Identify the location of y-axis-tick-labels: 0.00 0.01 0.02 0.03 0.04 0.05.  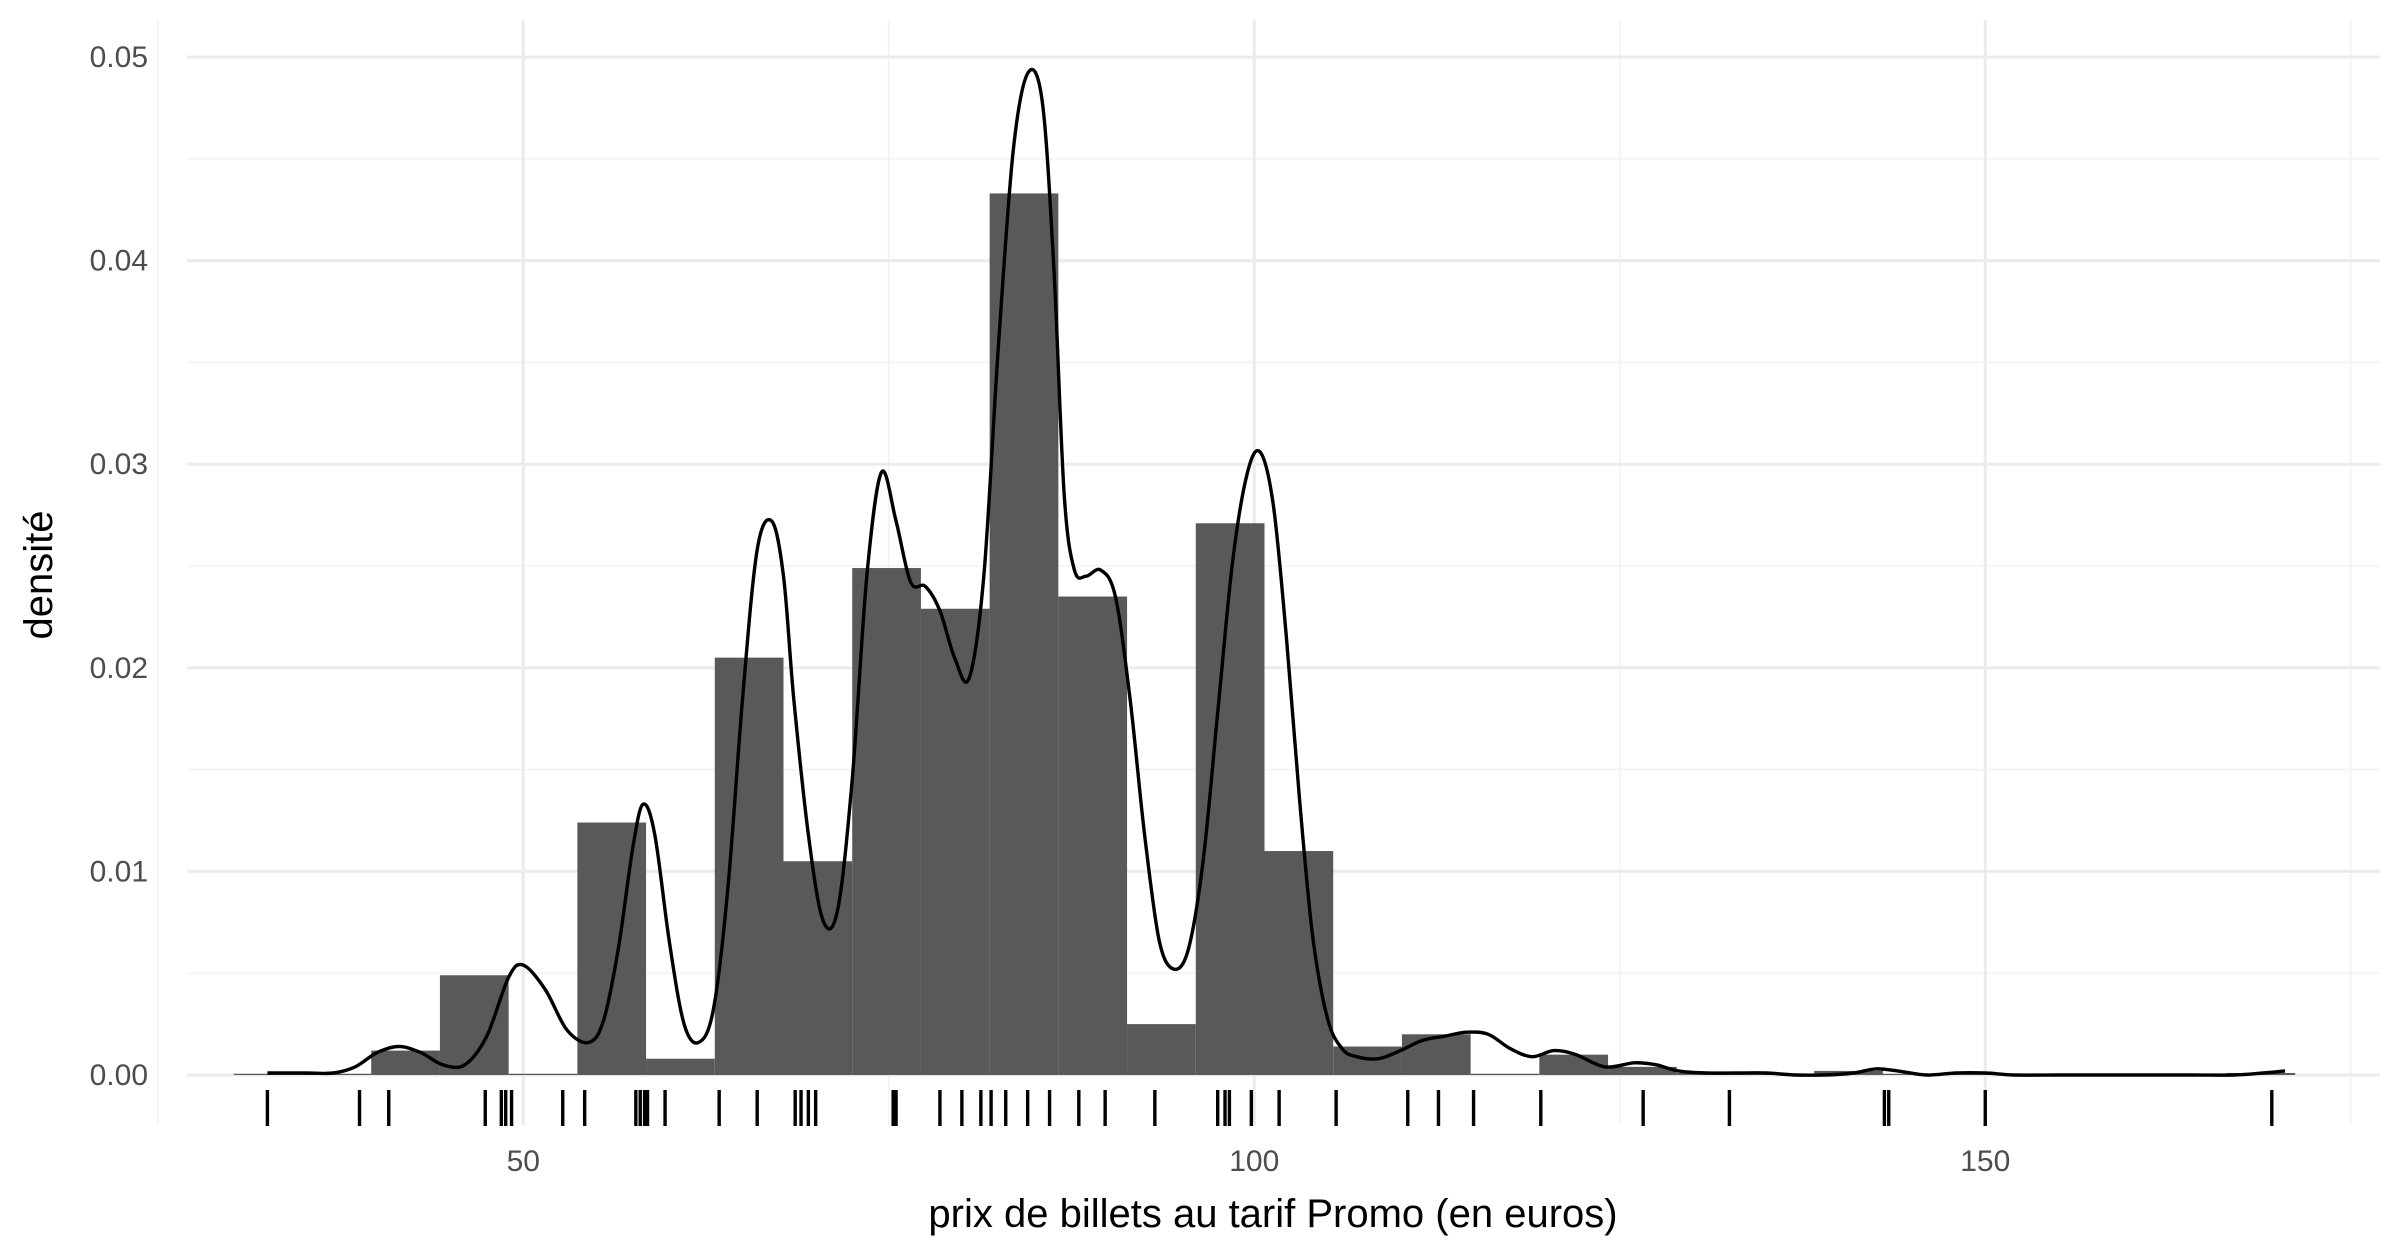
(119, 566).